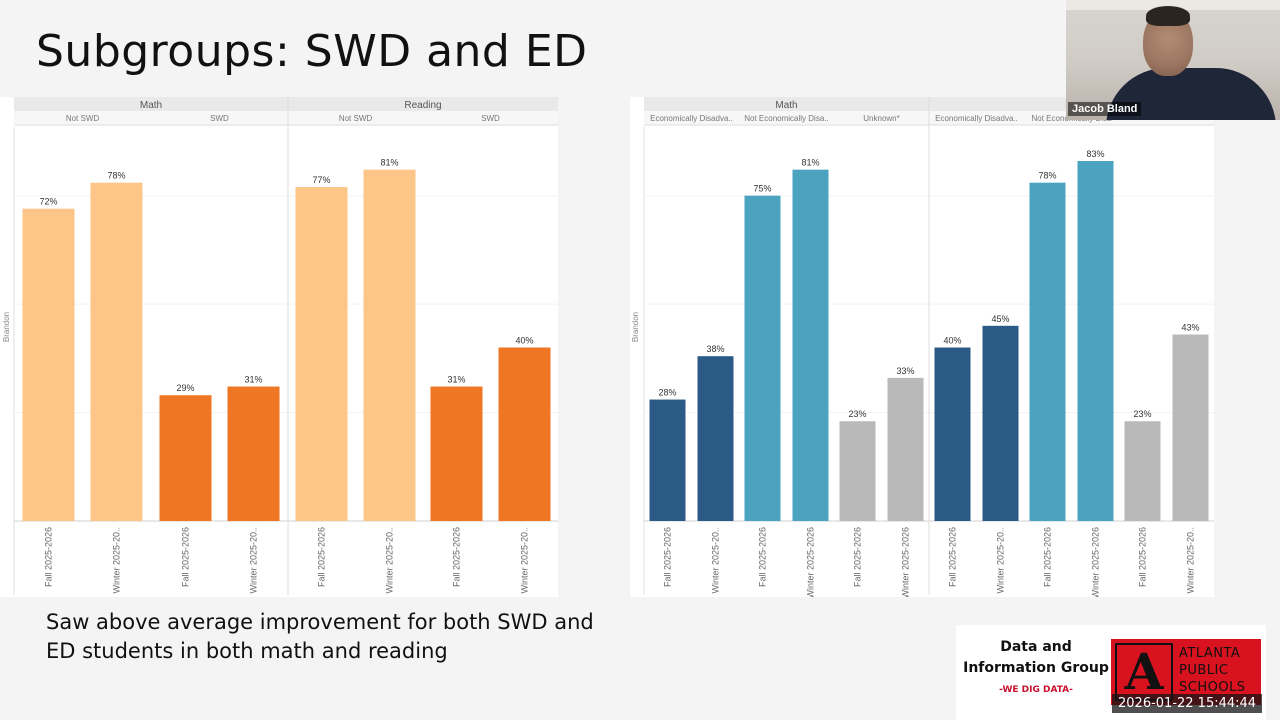 This screenshot has width=1280, height=720. I want to click on participant-hair, so click(1168, 16).